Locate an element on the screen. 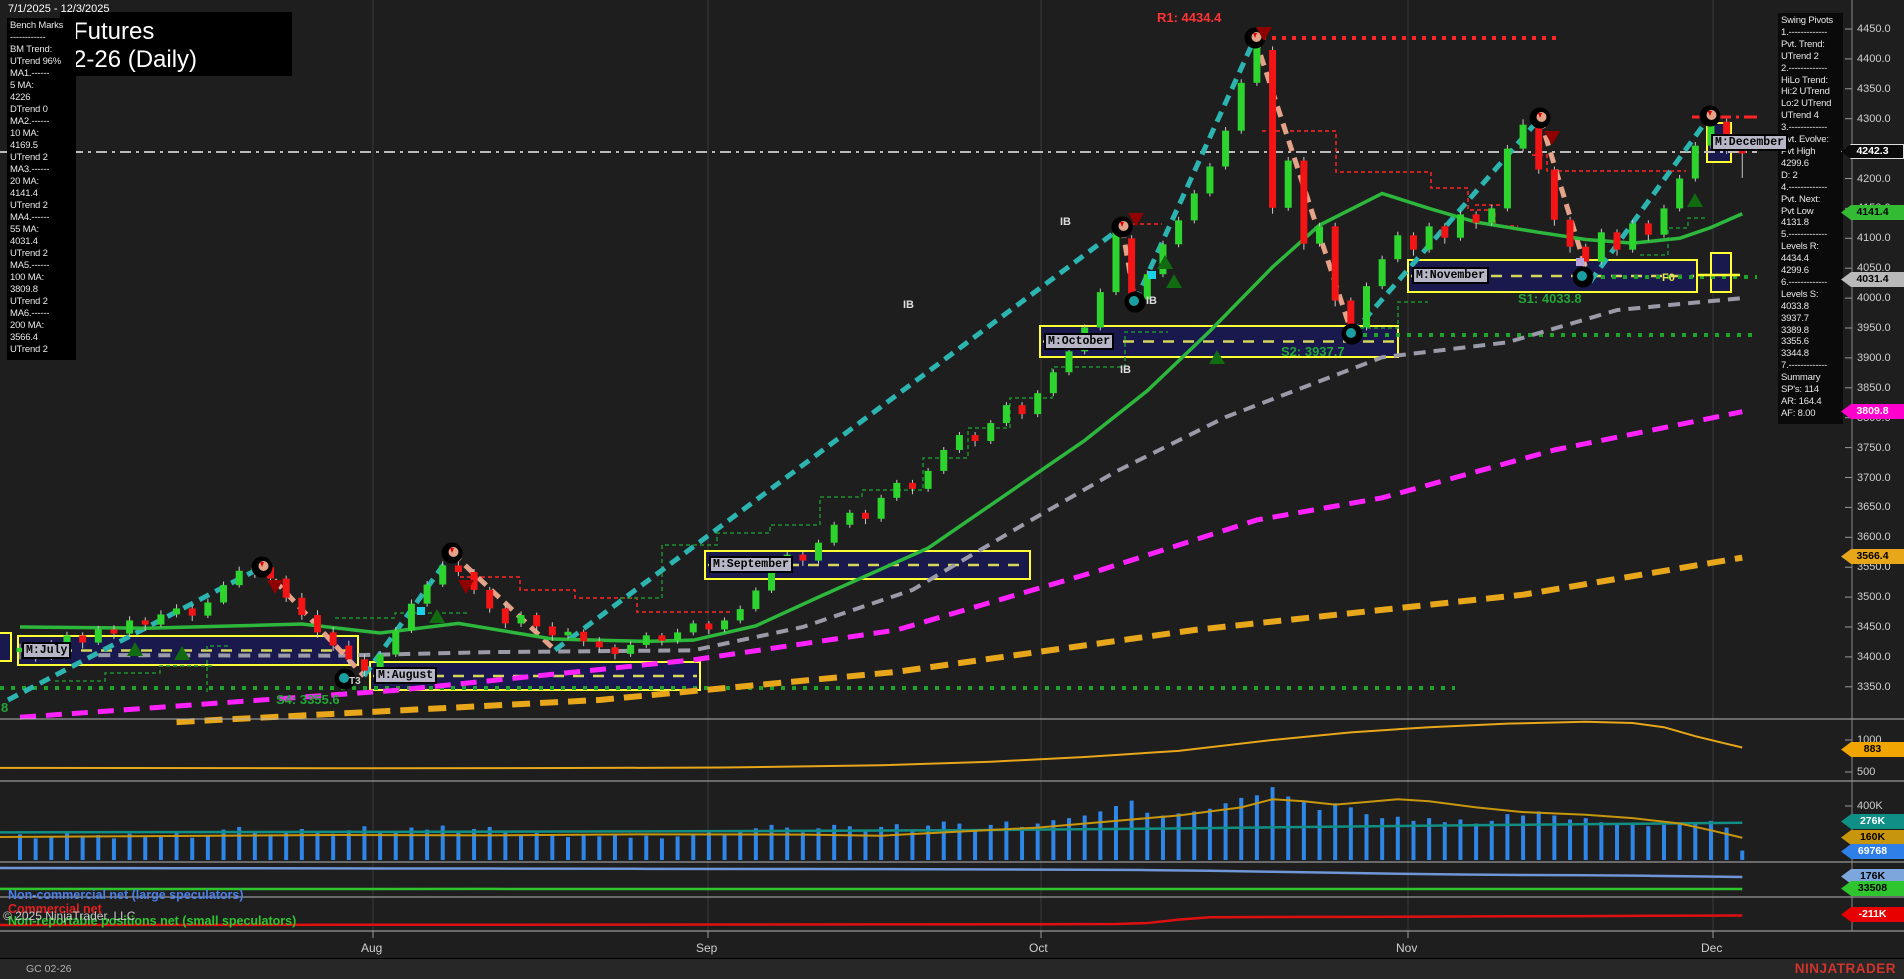 Image resolution: width=1904 pixels, height=979 pixels. swing-pivots-line: 4131.8 is located at coordinates (1795, 223).